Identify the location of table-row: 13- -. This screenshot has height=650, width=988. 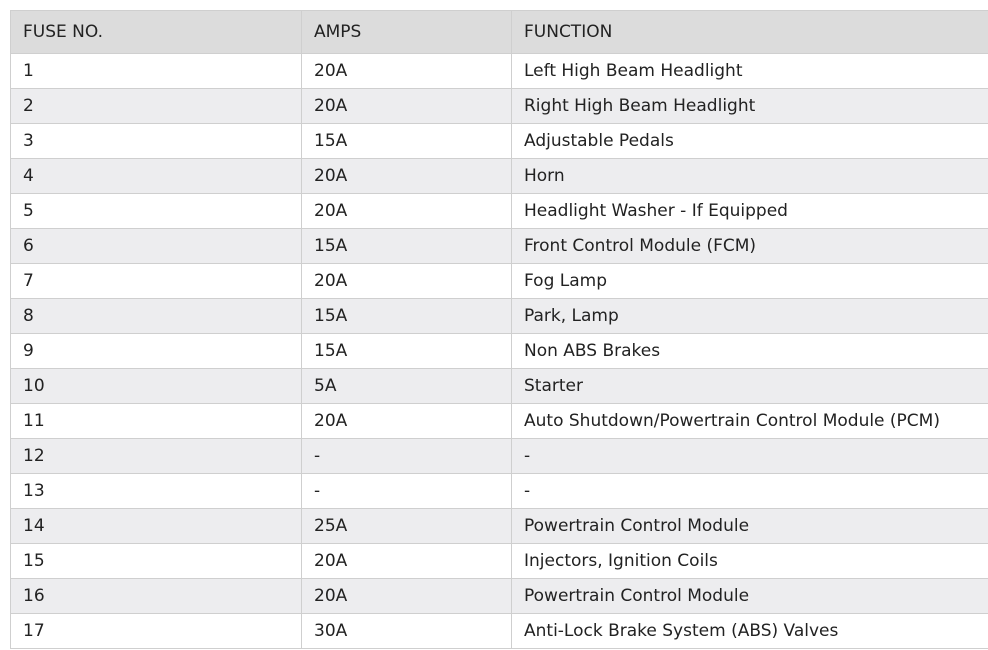
(499, 491).